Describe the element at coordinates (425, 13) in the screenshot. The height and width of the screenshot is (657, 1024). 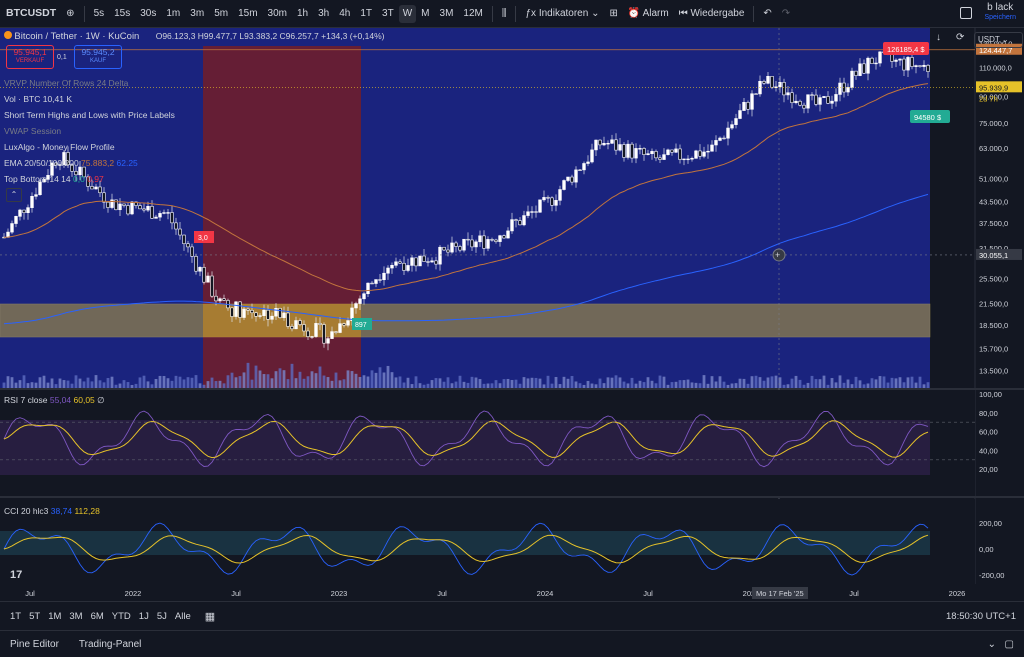
I see `interval-m: M` at that location.